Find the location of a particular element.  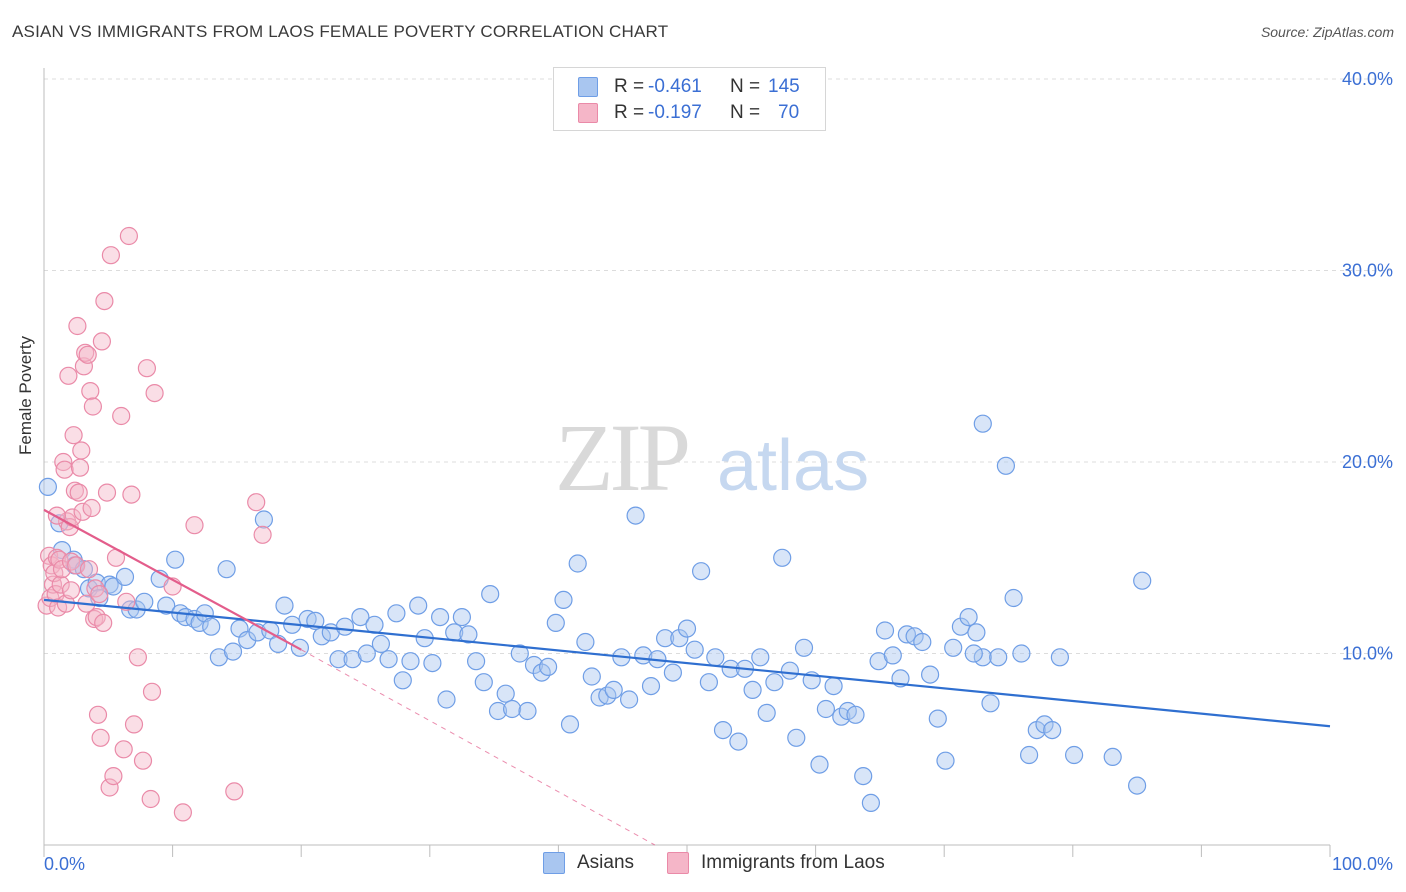

y-tick-label: 40.0% is located at coordinates (1367, 79).